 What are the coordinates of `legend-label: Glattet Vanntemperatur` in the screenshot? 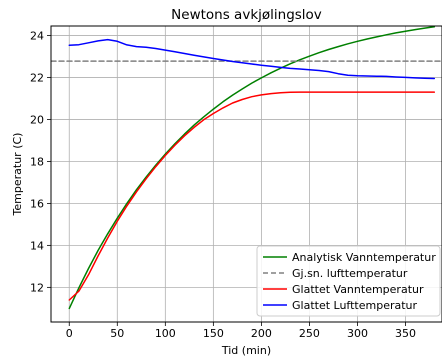 It's located at (358, 289).